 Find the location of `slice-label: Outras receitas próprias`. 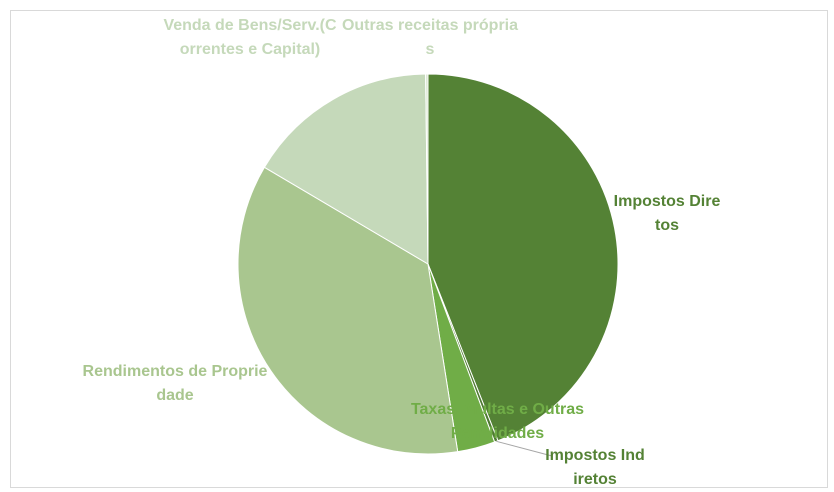

slice-label: Outras receitas próprias is located at coordinates (430, 37).